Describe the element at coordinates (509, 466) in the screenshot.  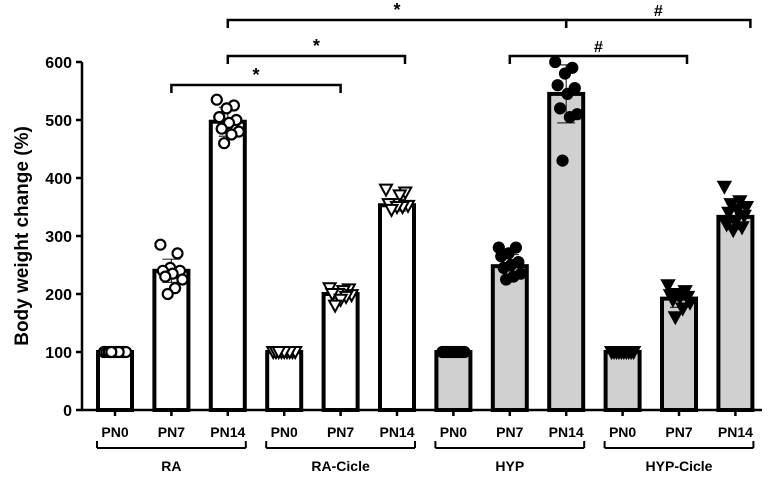
I see `group-label: HYP` at that location.